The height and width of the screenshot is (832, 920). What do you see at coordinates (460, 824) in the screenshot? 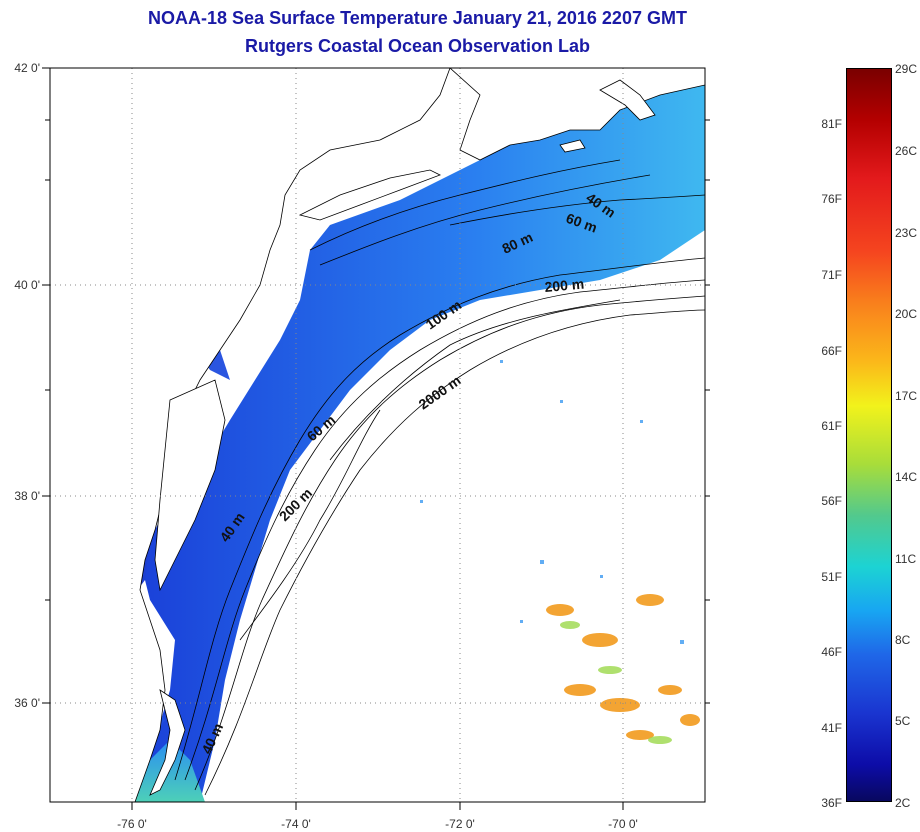
I see `x-tick-label: -72 0'` at bounding box center [460, 824].